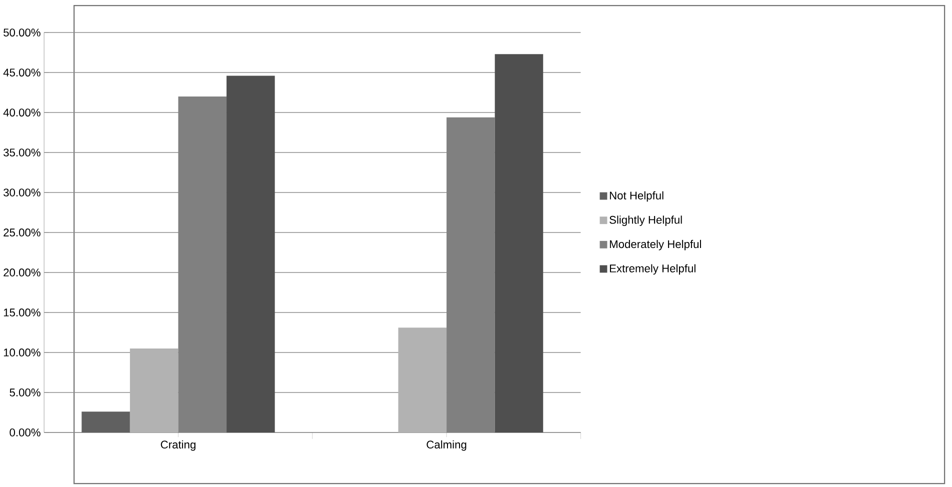 Image resolution: width=952 pixels, height=487 pixels. What do you see at coordinates (22, 192) in the screenshot?
I see `y-tick-label: 30.00%` at bounding box center [22, 192].